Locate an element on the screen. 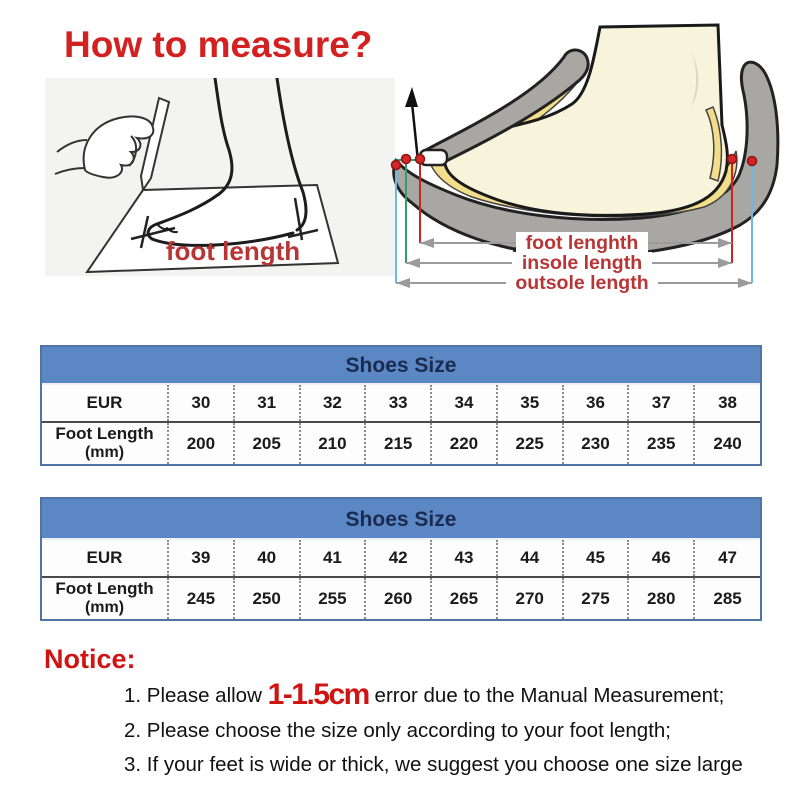 The height and width of the screenshot is (800, 800). size-cell: 47 is located at coordinates (726, 558).